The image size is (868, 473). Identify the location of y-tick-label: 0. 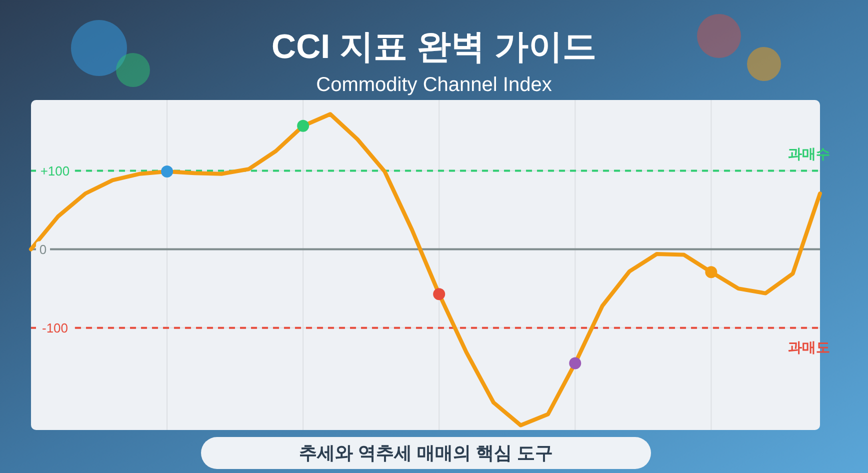
(43, 249).